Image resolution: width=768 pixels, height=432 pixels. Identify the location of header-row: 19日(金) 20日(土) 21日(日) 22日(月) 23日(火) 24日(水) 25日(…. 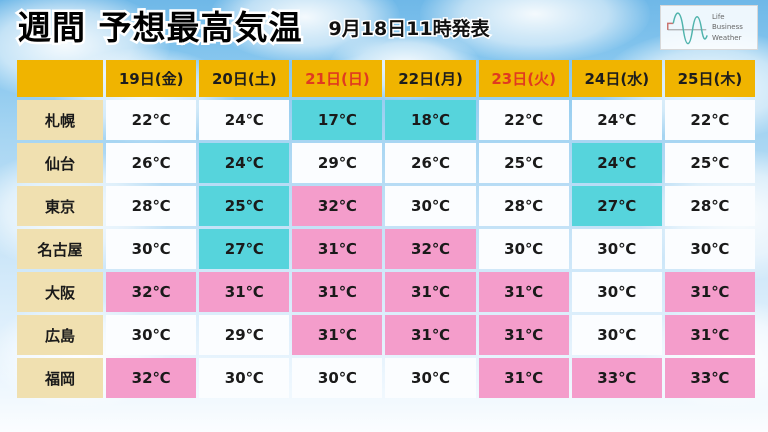
(386, 78).